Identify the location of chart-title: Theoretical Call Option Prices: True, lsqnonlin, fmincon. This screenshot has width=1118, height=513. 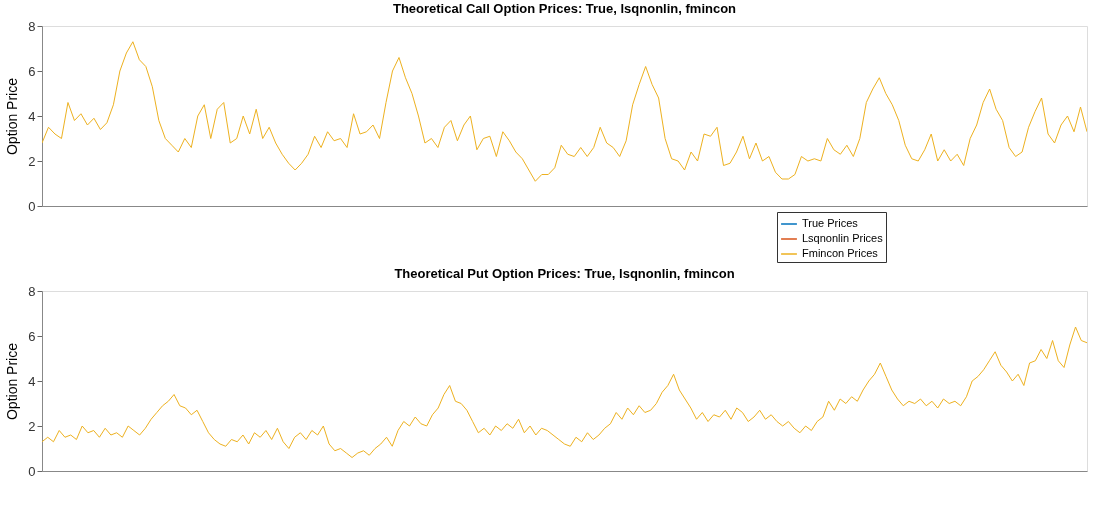
(564, 8).